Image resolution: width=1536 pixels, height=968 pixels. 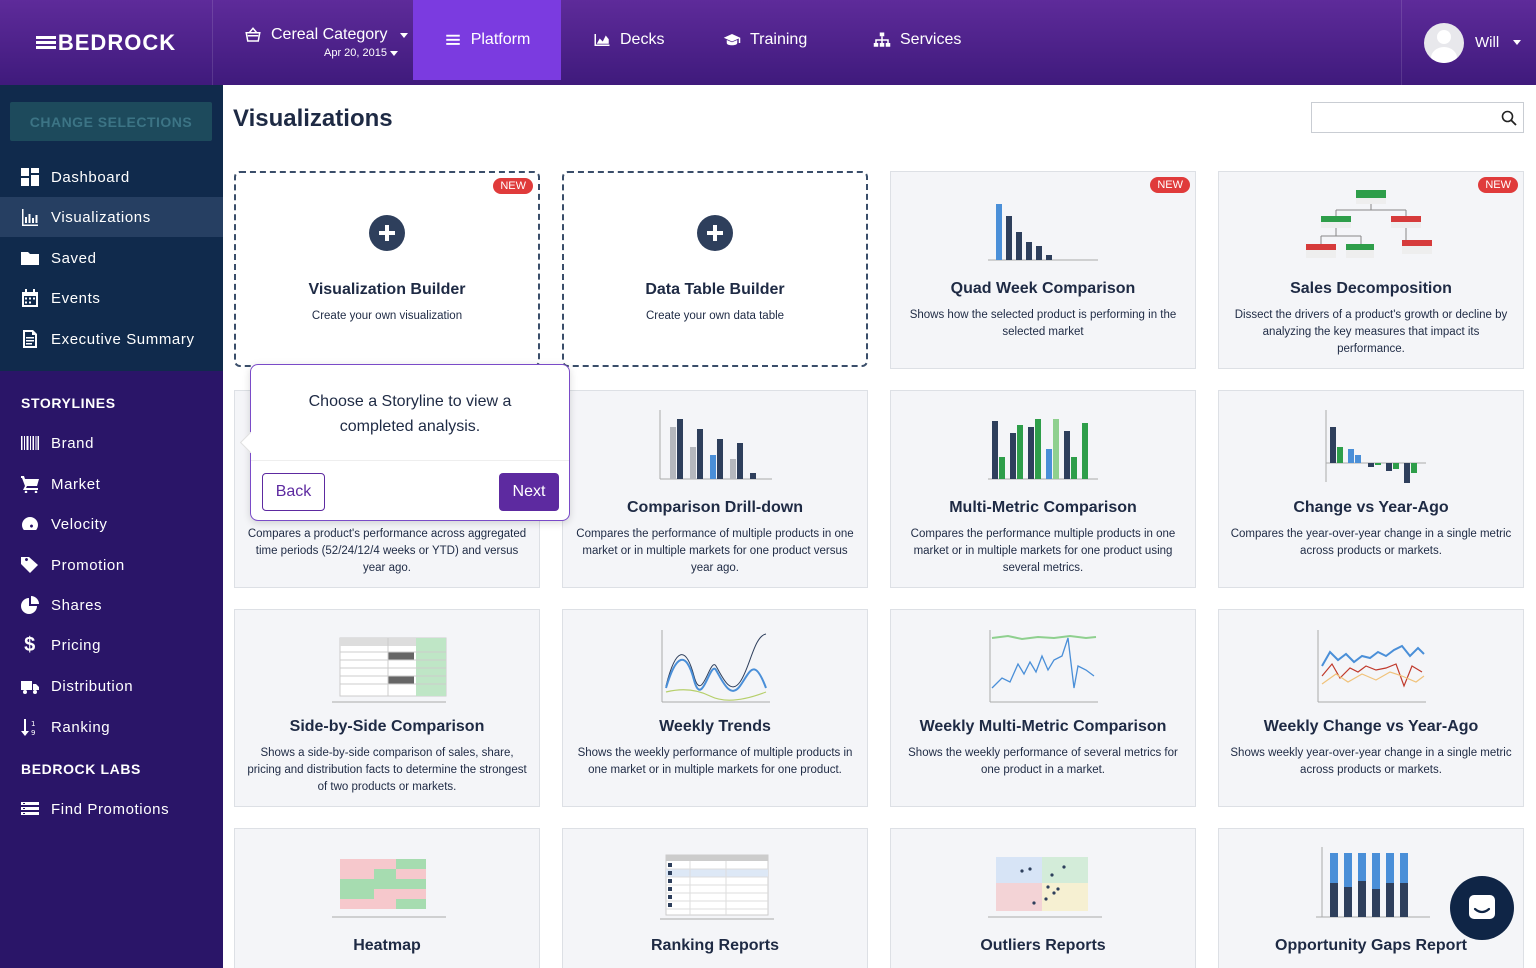 What do you see at coordinates (30, 686) in the screenshot?
I see `truck-icon` at bounding box center [30, 686].